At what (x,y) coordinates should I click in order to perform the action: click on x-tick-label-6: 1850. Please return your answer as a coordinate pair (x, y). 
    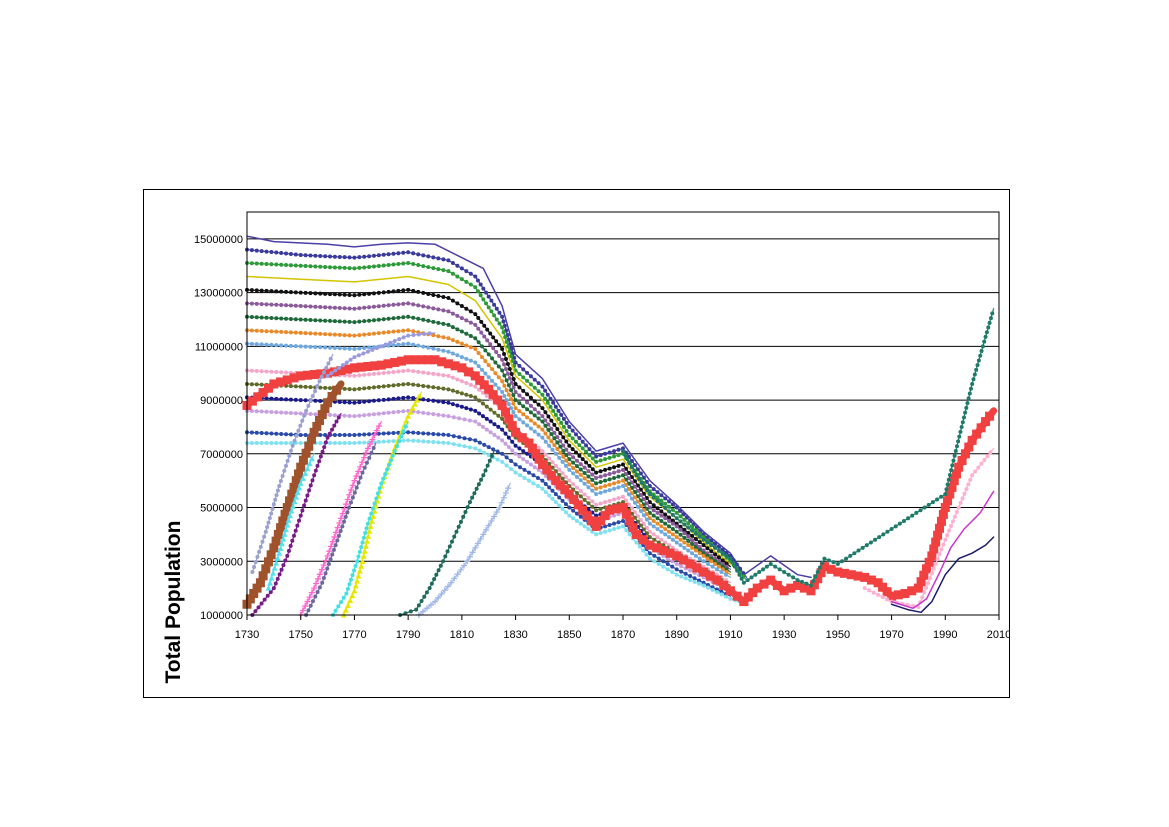
    Looking at the image, I should click on (569, 635).